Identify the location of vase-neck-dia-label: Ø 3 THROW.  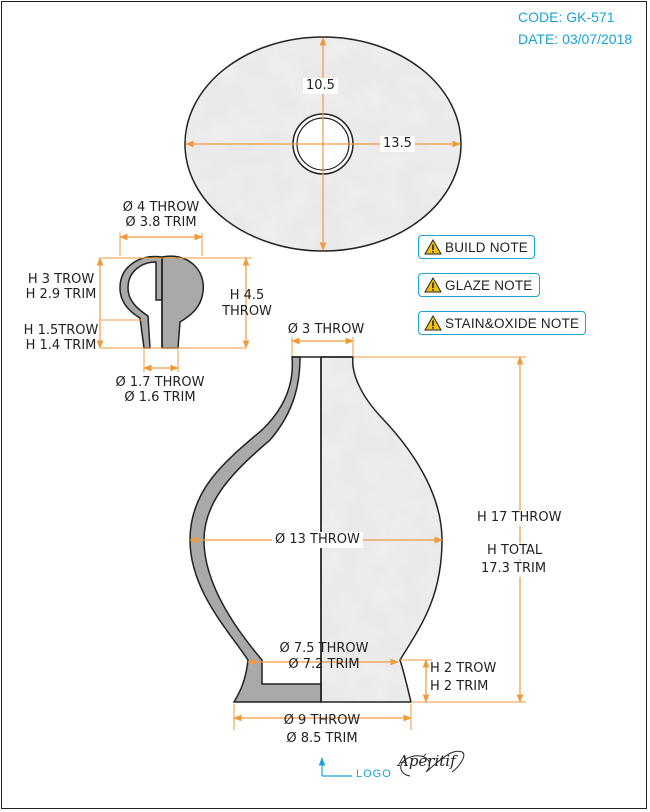
(326, 329).